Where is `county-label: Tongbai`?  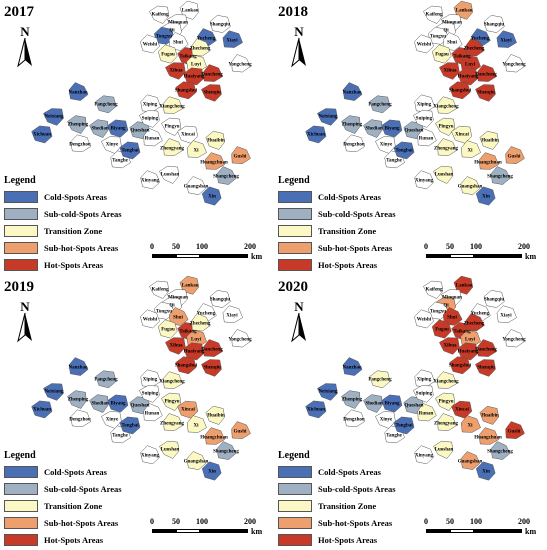 county-label: Tongbai is located at coordinates (404, 151).